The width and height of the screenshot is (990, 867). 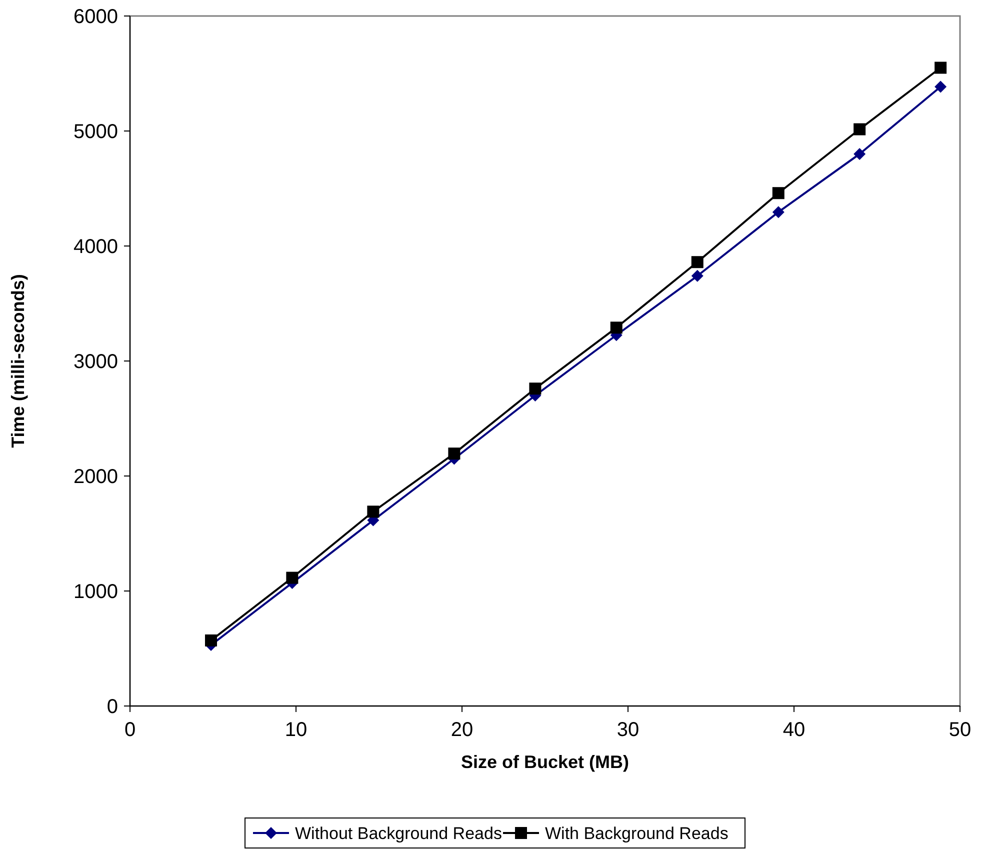 What do you see at coordinates (96, 17) in the screenshot?
I see `y-tick-label: 6000` at bounding box center [96, 17].